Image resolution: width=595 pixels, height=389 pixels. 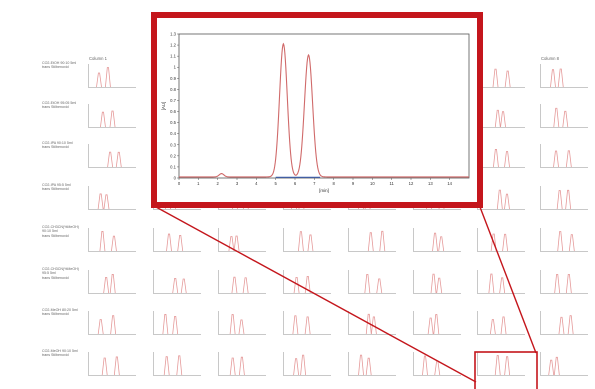 I want to click on row-label: CO2-EtOH 95:05 5ml trans Stilbenoxid, so click(x=66, y=105).